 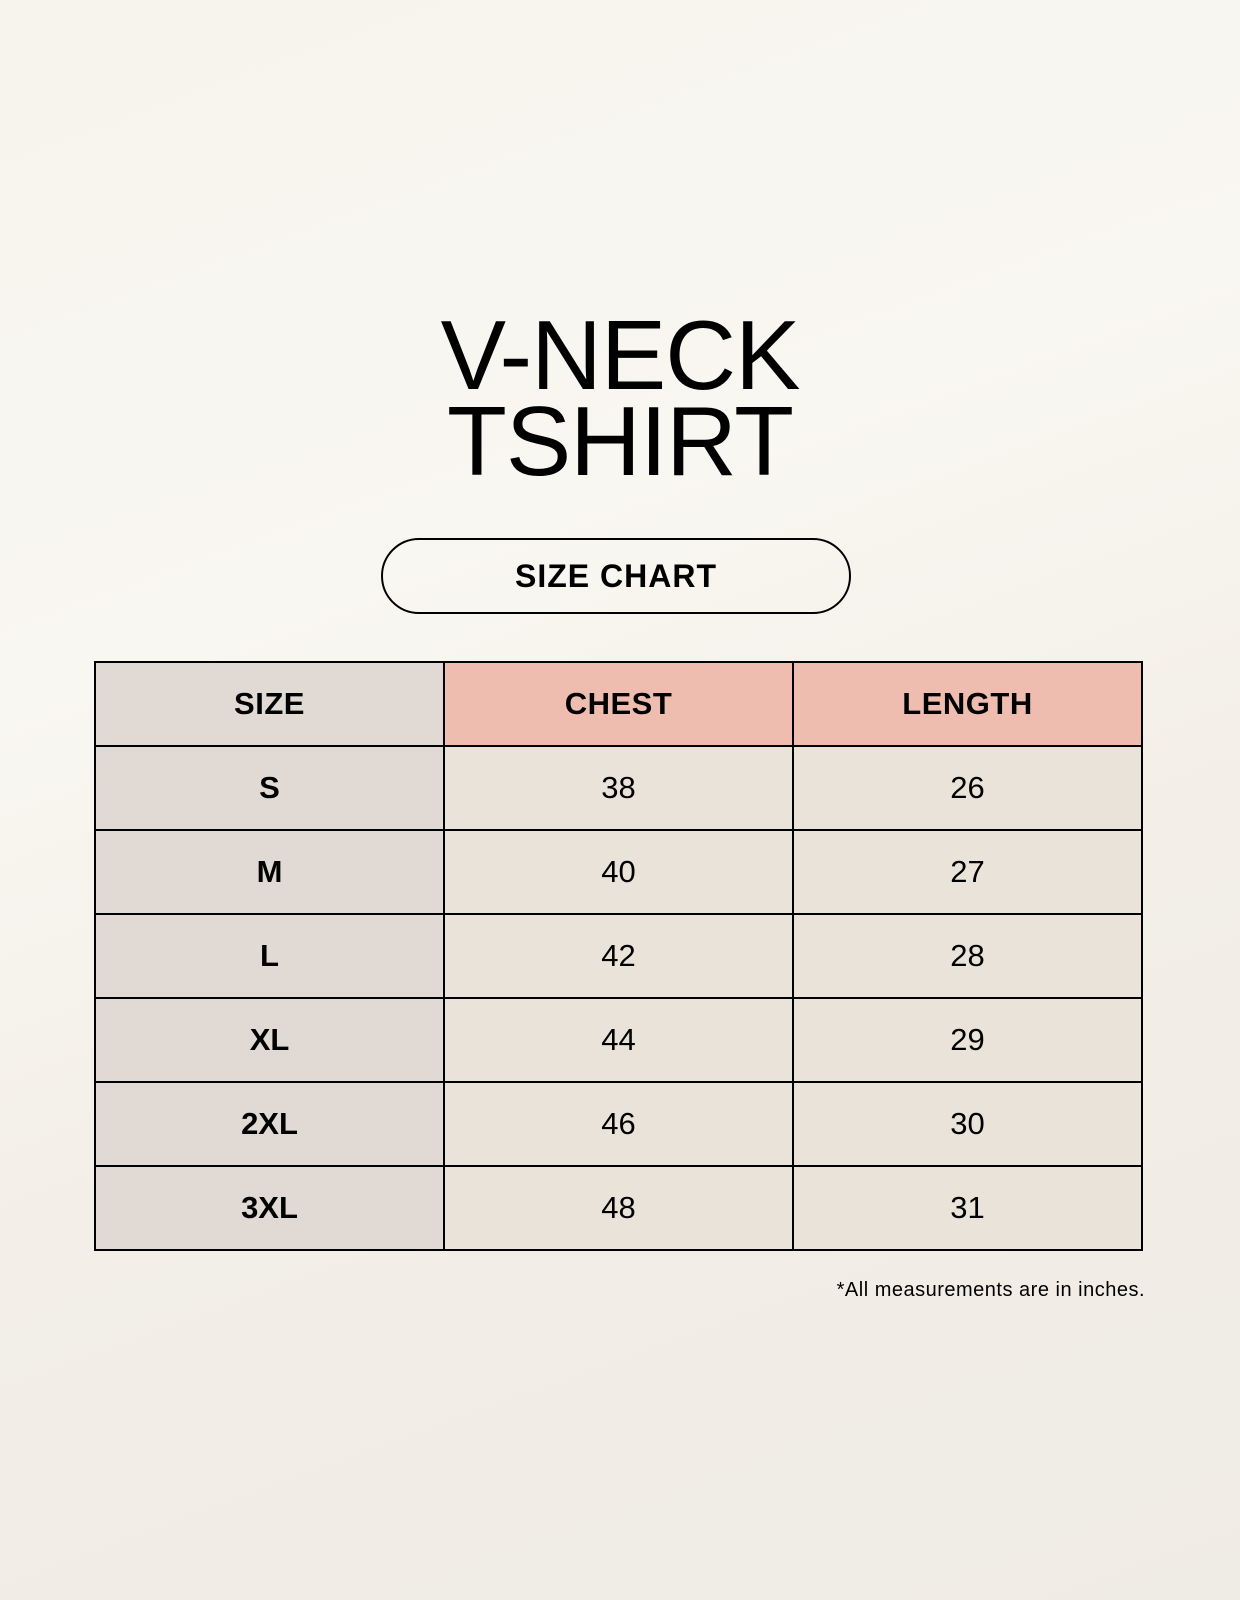 What do you see at coordinates (269, 704) in the screenshot?
I see `header-size: SIZE` at bounding box center [269, 704].